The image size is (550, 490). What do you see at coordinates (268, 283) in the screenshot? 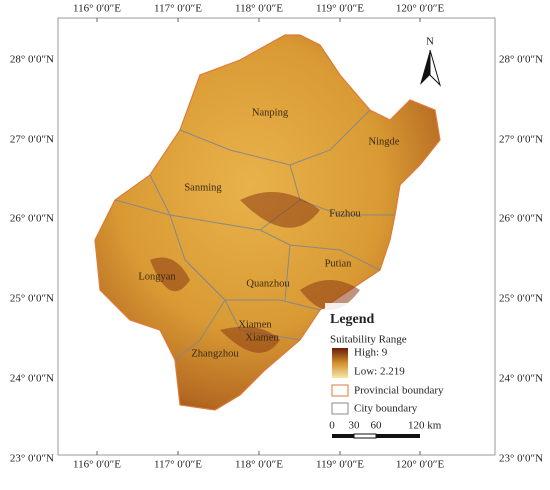
I see `city-label: Quanzhou` at bounding box center [268, 283].